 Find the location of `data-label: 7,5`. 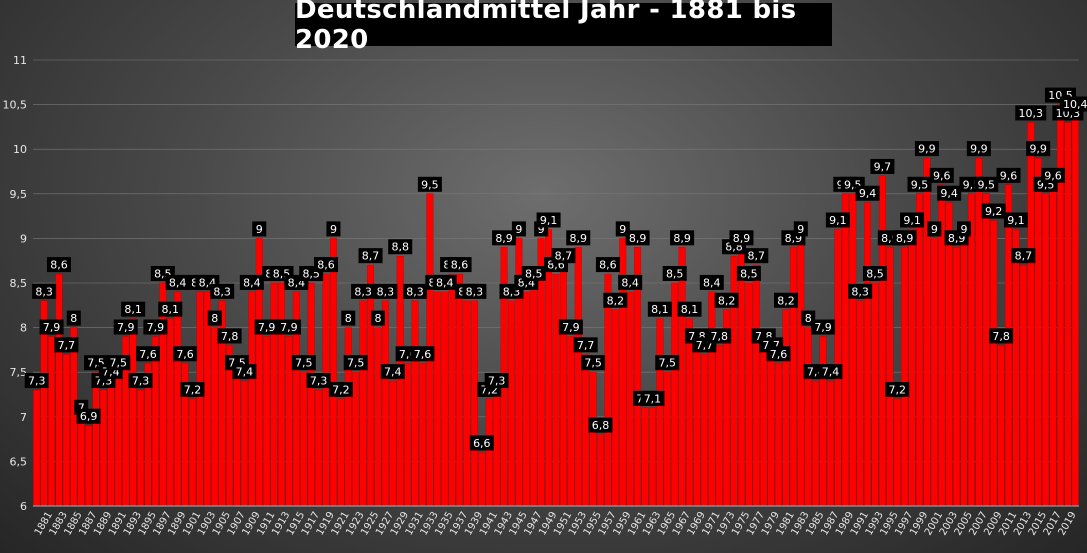

data-label: 7,5 is located at coordinates (667, 363).